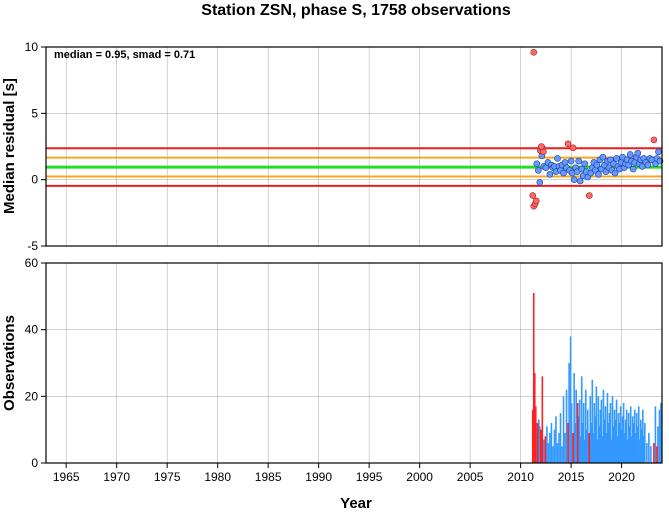 The image size is (669, 516). What do you see at coordinates (217, 477) in the screenshot?
I see `x-tick-label: 1980` at bounding box center [217, 477].